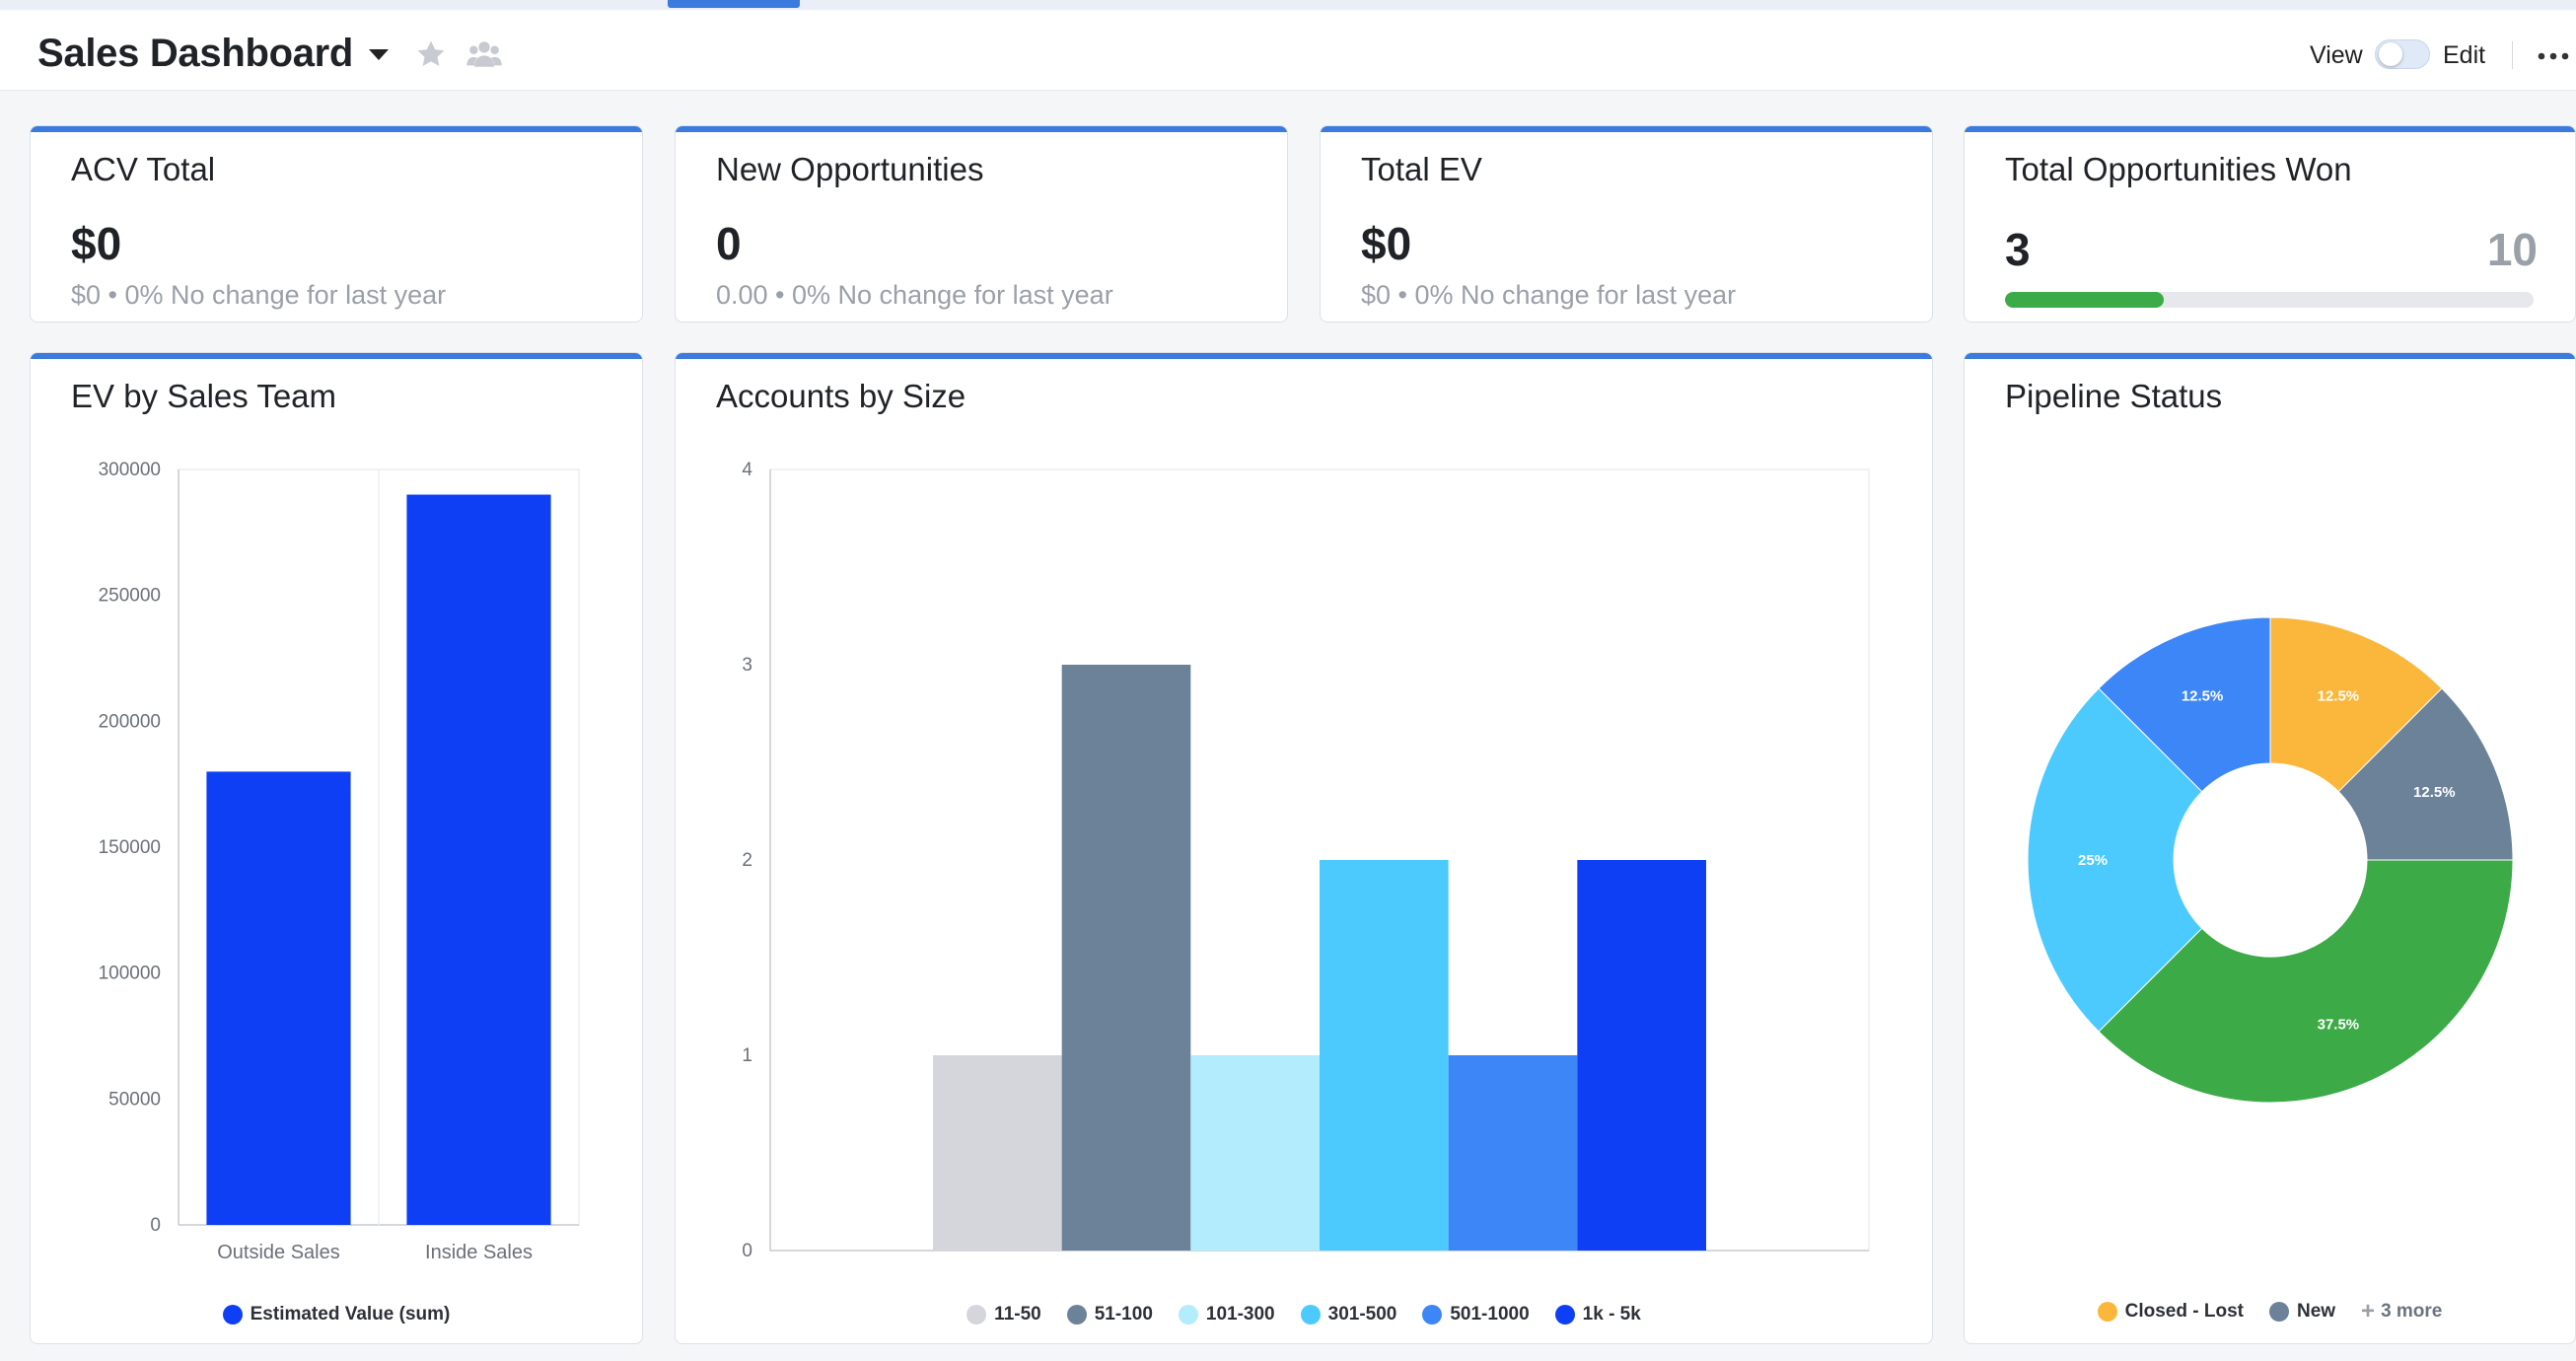  Describe the element at coordinates (1490, 1314) in the screenshot. I see `legend-label: 501-1000` at that location.